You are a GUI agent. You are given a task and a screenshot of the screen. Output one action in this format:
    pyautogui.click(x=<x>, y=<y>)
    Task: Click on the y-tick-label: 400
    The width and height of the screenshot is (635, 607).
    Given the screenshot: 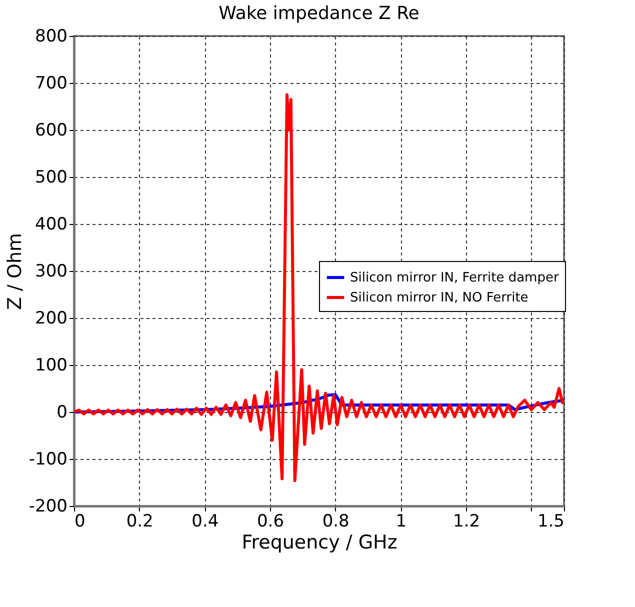 What is the action you would take?
    pyautogui.click(x=51, y=224)
    